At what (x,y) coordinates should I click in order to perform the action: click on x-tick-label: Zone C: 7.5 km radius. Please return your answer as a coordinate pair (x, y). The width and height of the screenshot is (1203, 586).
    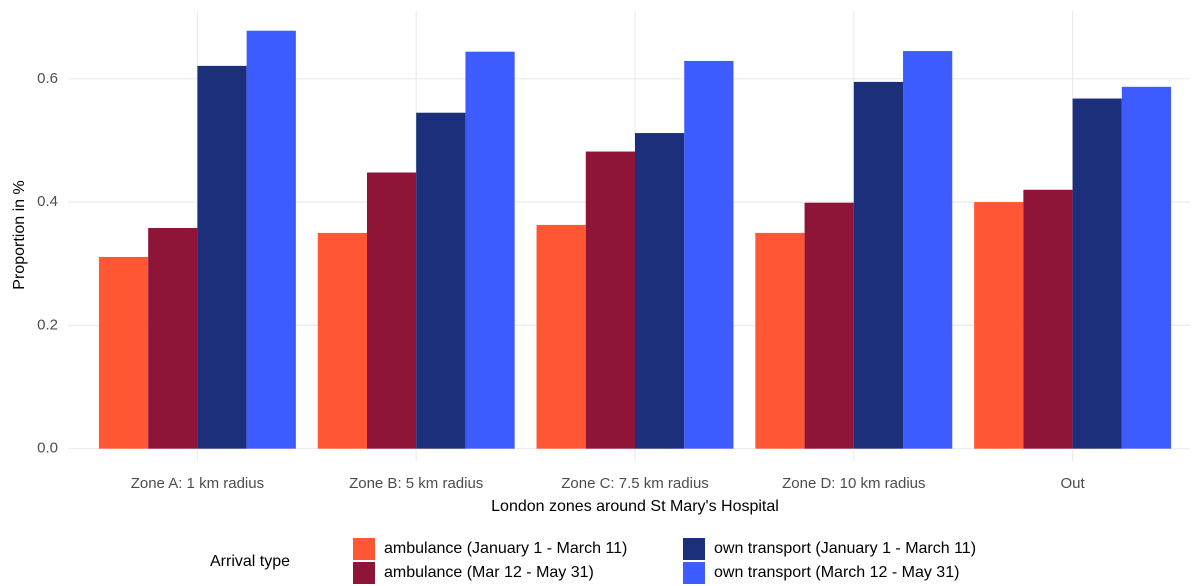
    Looking at the image, I should click on (635, 483).